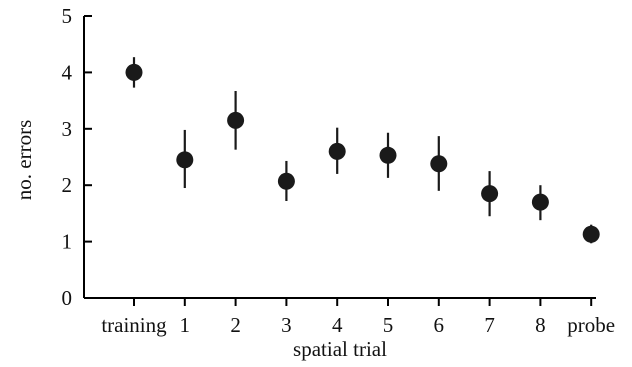  I want to click on x-tick-label: 6, so click(439, 325).